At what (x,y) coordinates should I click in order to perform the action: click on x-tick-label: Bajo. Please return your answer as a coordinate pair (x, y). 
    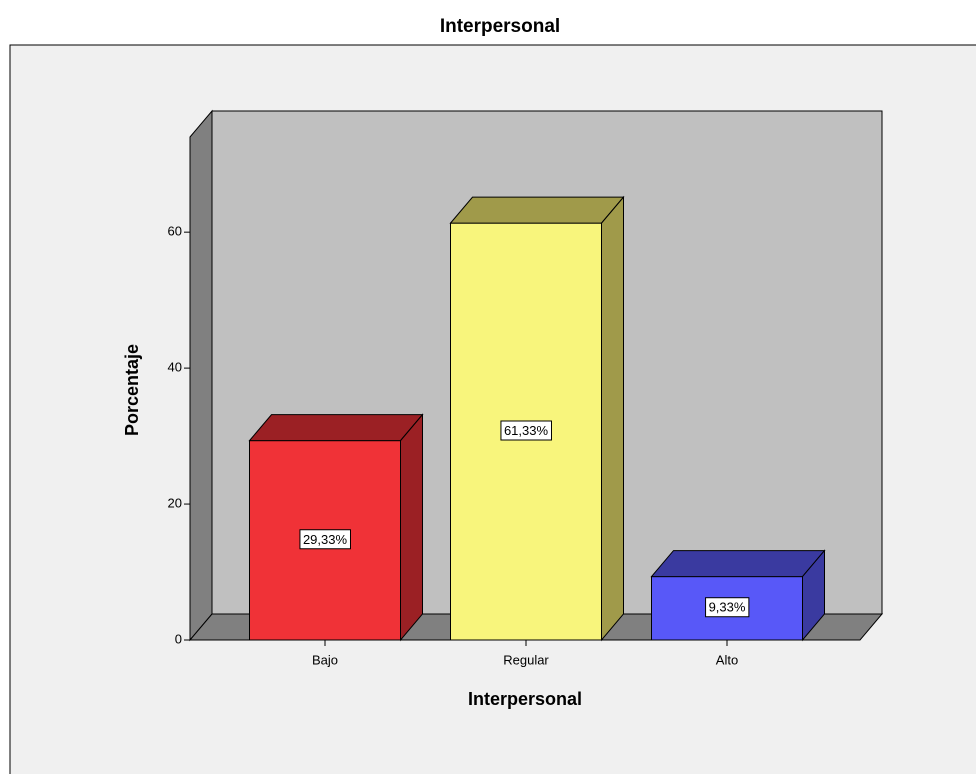
    Looking at the image, I should click on (325, 659).